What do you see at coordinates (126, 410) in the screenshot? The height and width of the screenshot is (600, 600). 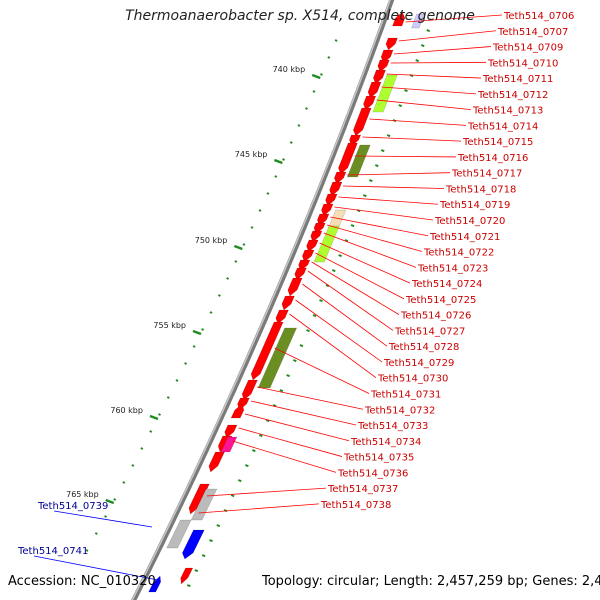 I see `scale-label: 760 kbp` at bounding box center [126, 410].